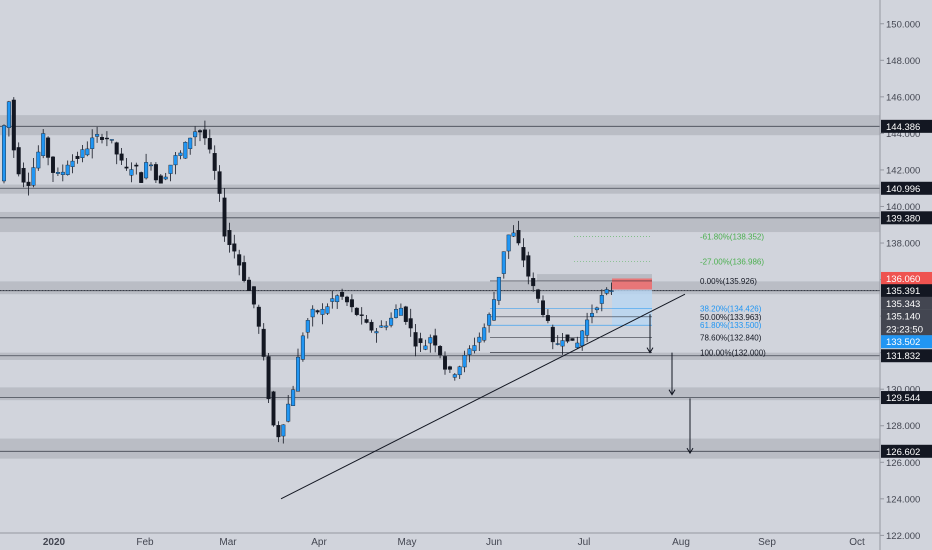  What do you see at coordinates (319, 542) in the screenshot?
I see `time-tick-label: Apr` at bounding box center [319, 542].